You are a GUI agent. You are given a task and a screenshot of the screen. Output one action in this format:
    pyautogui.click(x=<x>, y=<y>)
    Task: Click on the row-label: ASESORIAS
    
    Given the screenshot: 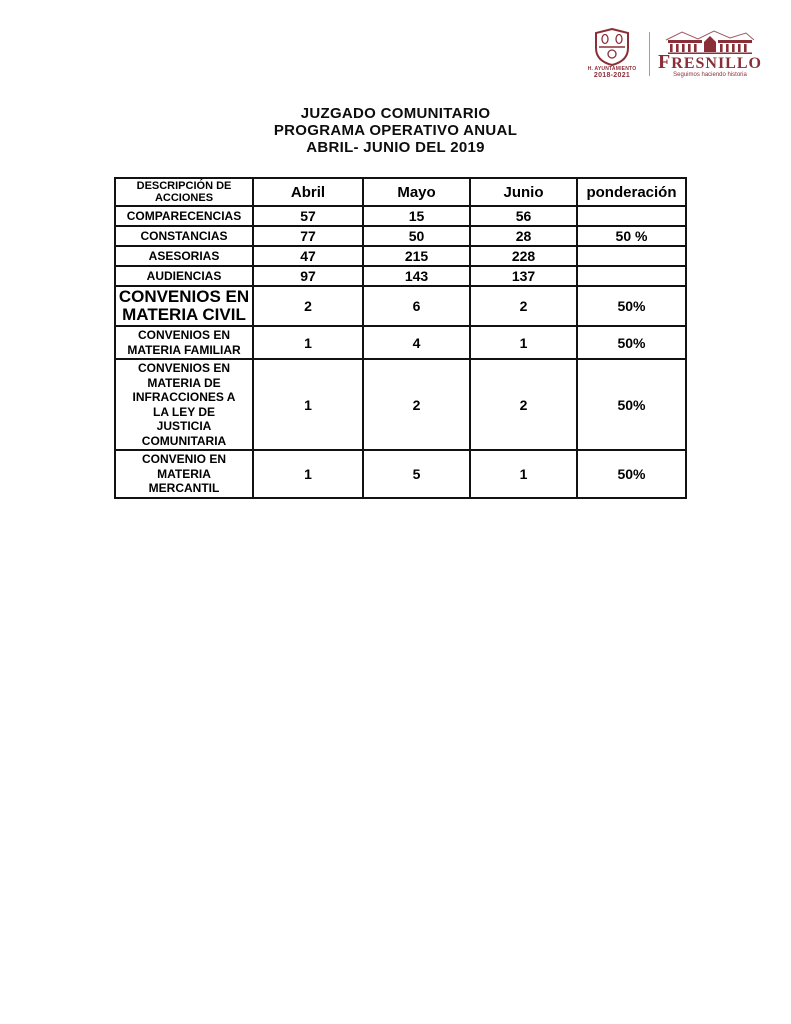 What is the action you would take?
    pyautogui.click(x=184, y=256)
    